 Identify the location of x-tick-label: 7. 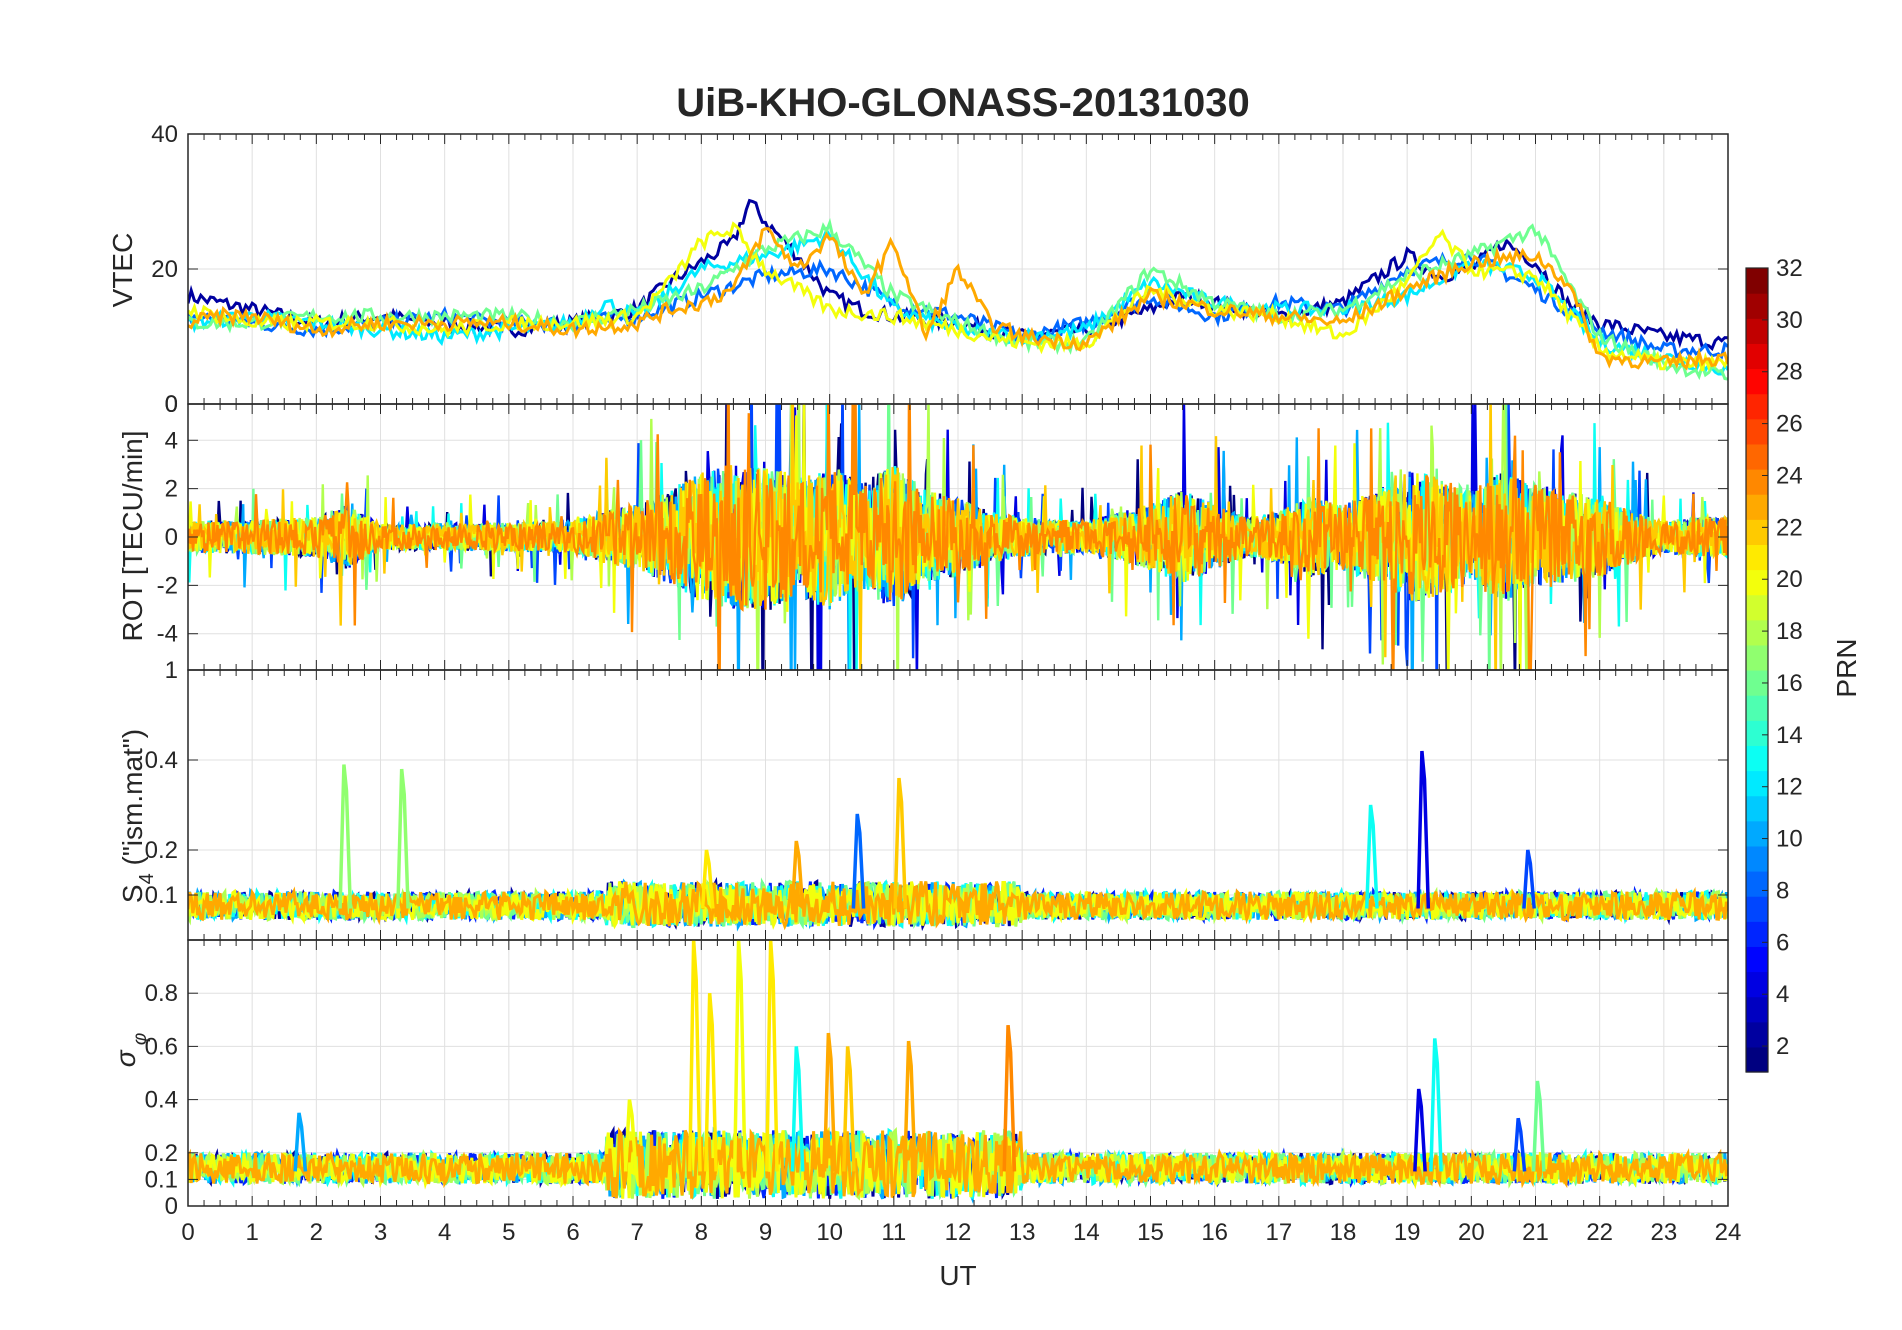
(636, 1232).